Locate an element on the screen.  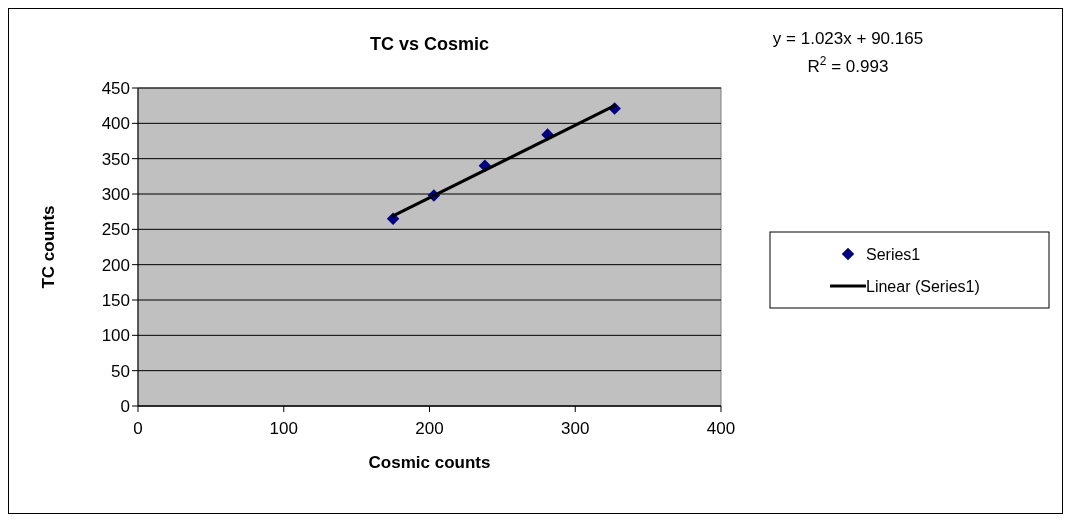
legend-label: Series1 is located at coordinates (893, 254).